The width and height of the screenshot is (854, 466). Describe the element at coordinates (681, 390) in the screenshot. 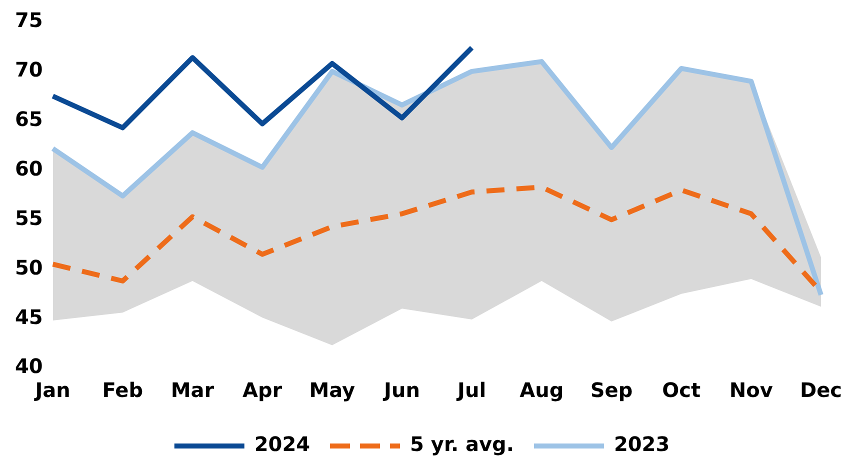

I see `x-tick-label: Oct` at that location.